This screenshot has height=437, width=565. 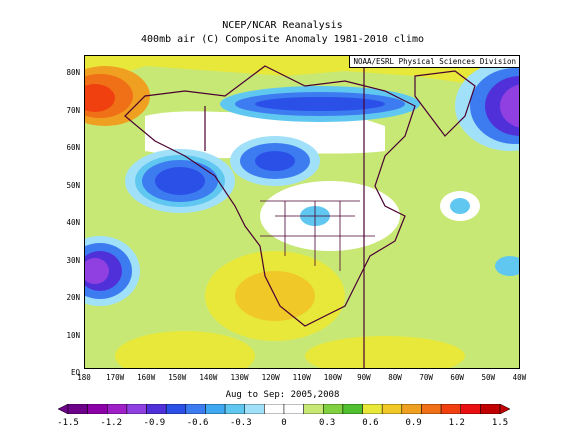 I want to click on longitude-label: 110W, so click(x=301, y=377).